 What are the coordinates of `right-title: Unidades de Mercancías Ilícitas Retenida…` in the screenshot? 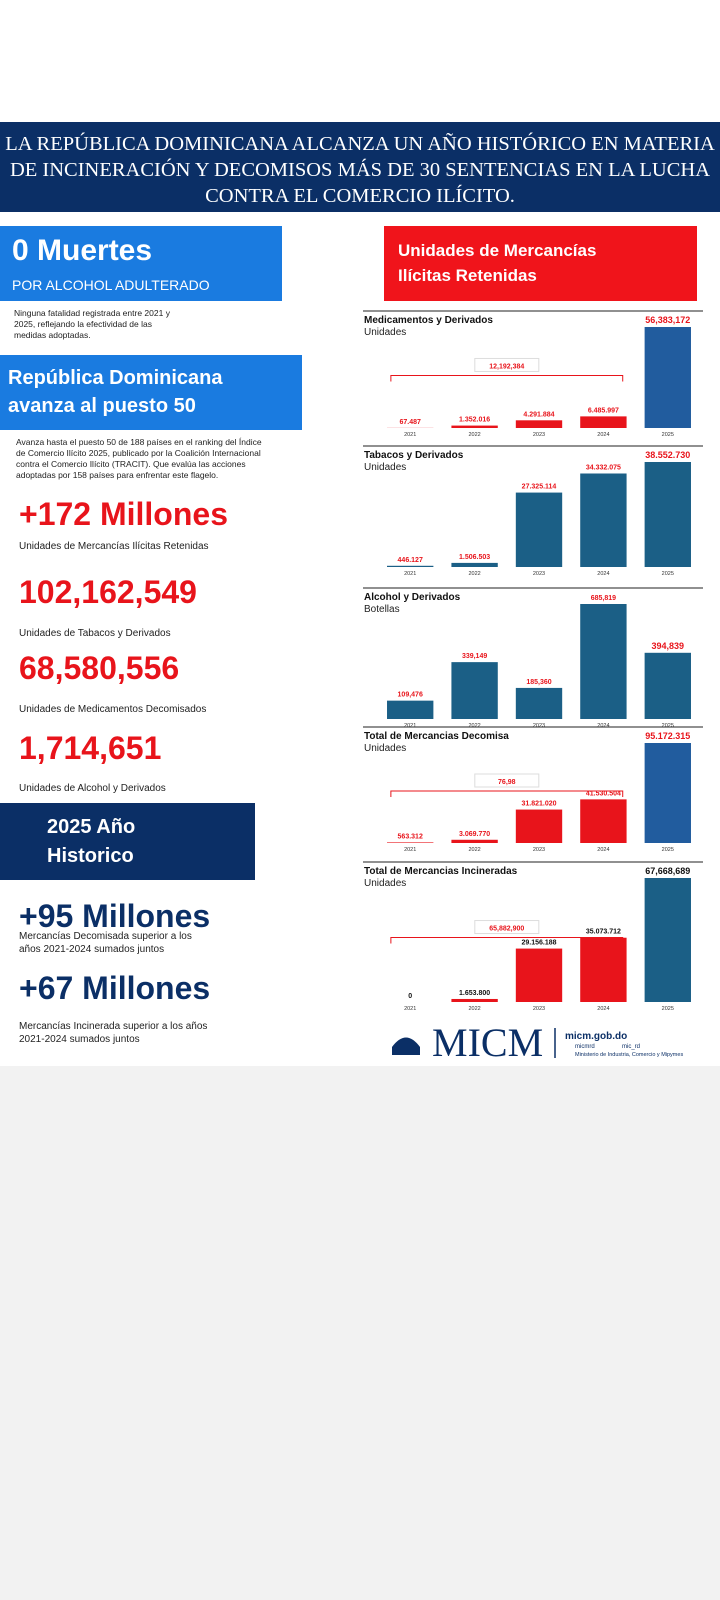 It's located at (497, 263).